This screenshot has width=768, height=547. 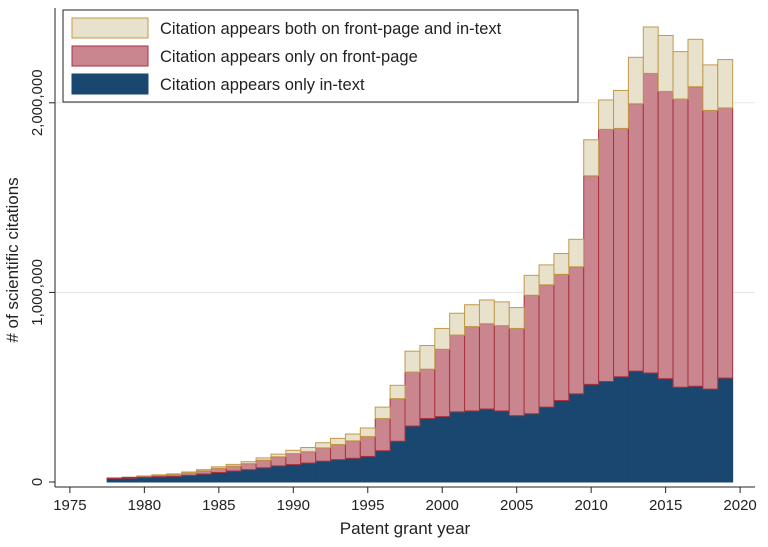 I want to click on legend-label-2: Citation appears only in-text, so click(x=262, y=85).